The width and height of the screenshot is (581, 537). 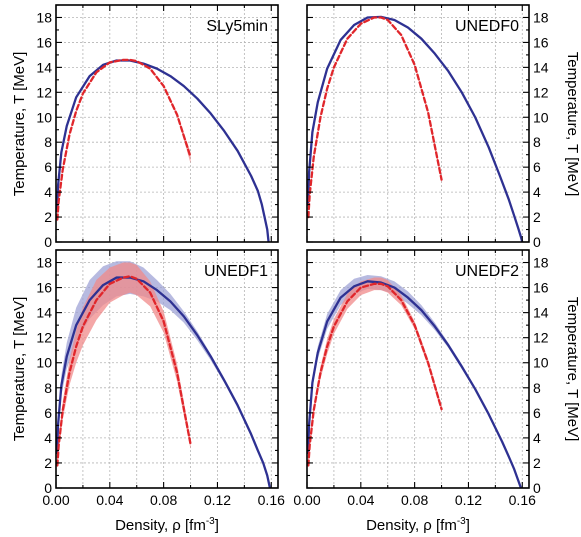 What do you see at coordinates (19, 124) in the screenshot?
I see `y-axis-title-left-top: Temperature, T [MeV]` at bounding box center [19, 124].